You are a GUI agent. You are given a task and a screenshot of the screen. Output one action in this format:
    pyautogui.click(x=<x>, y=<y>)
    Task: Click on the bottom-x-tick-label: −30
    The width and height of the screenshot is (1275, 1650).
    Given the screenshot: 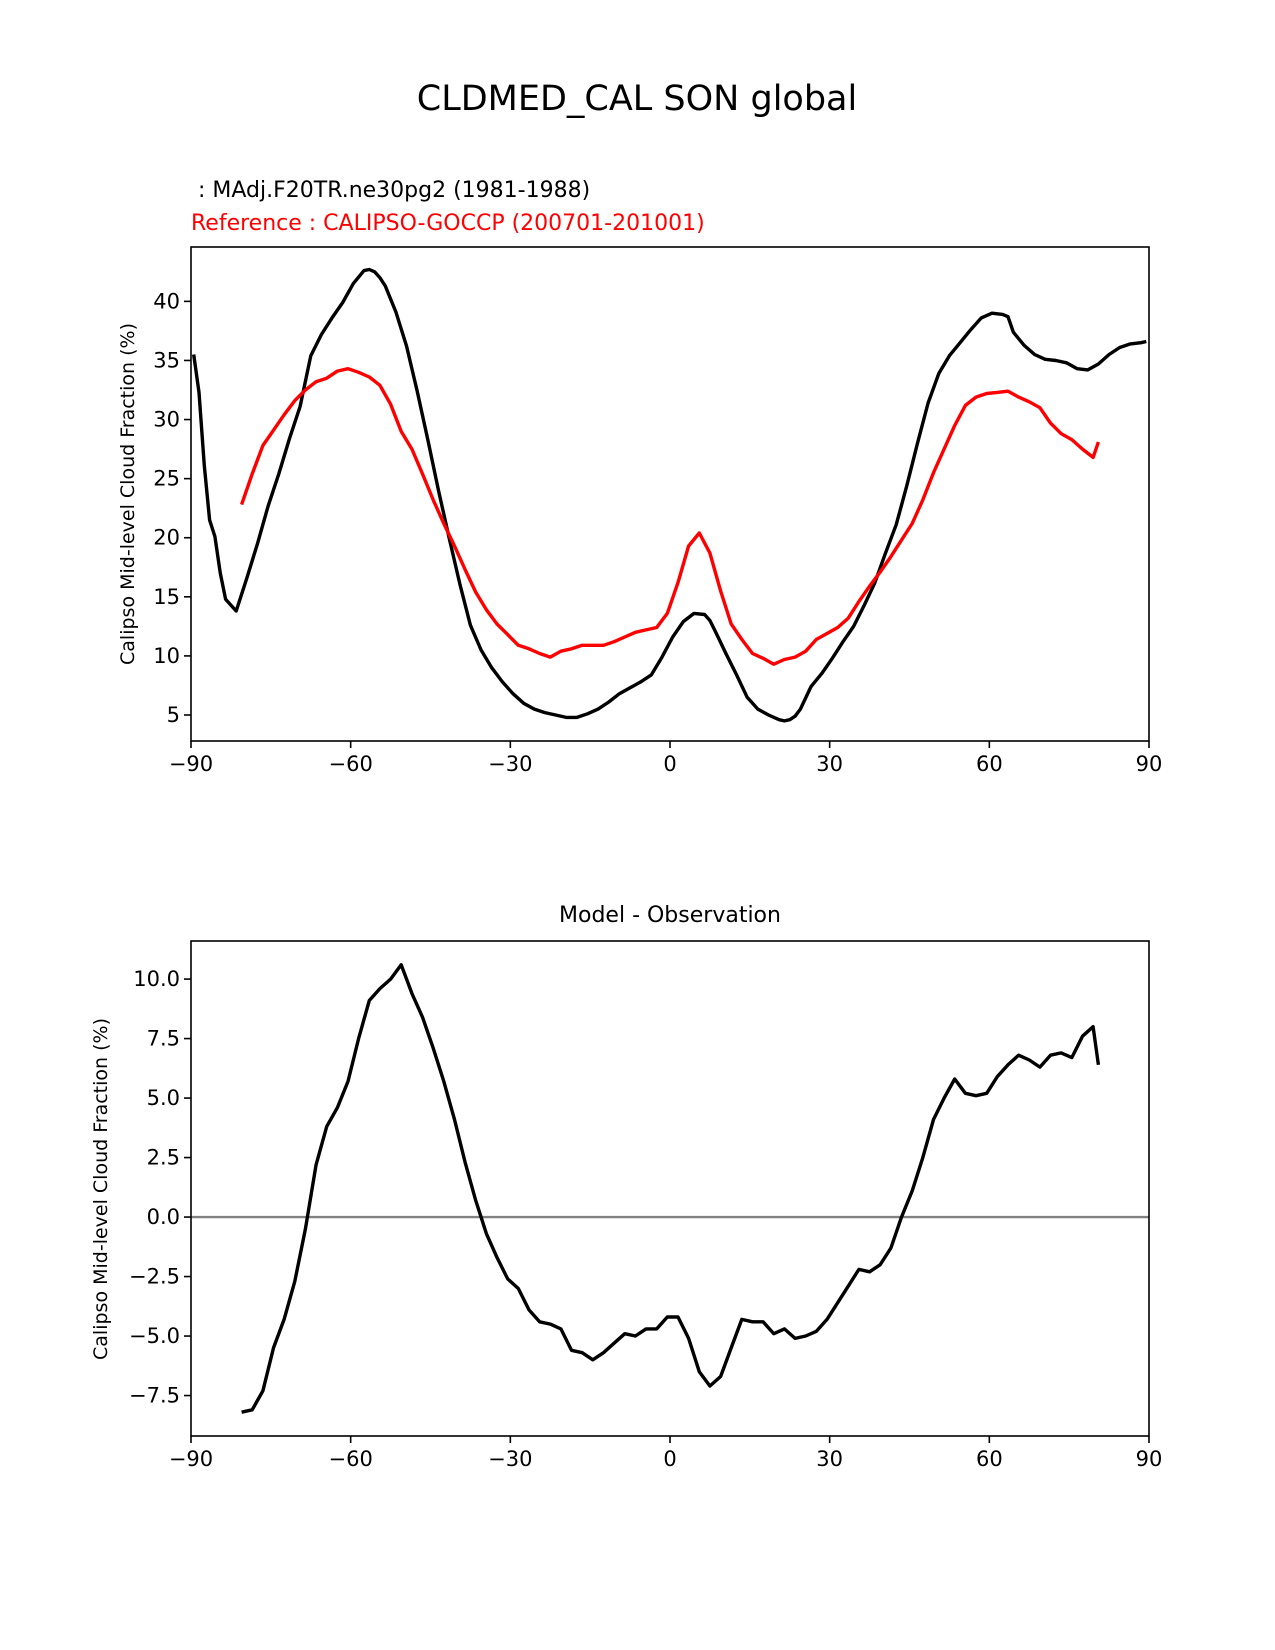 What is the action you would take?
    pyautogui.click(x=510, y=1459)
    